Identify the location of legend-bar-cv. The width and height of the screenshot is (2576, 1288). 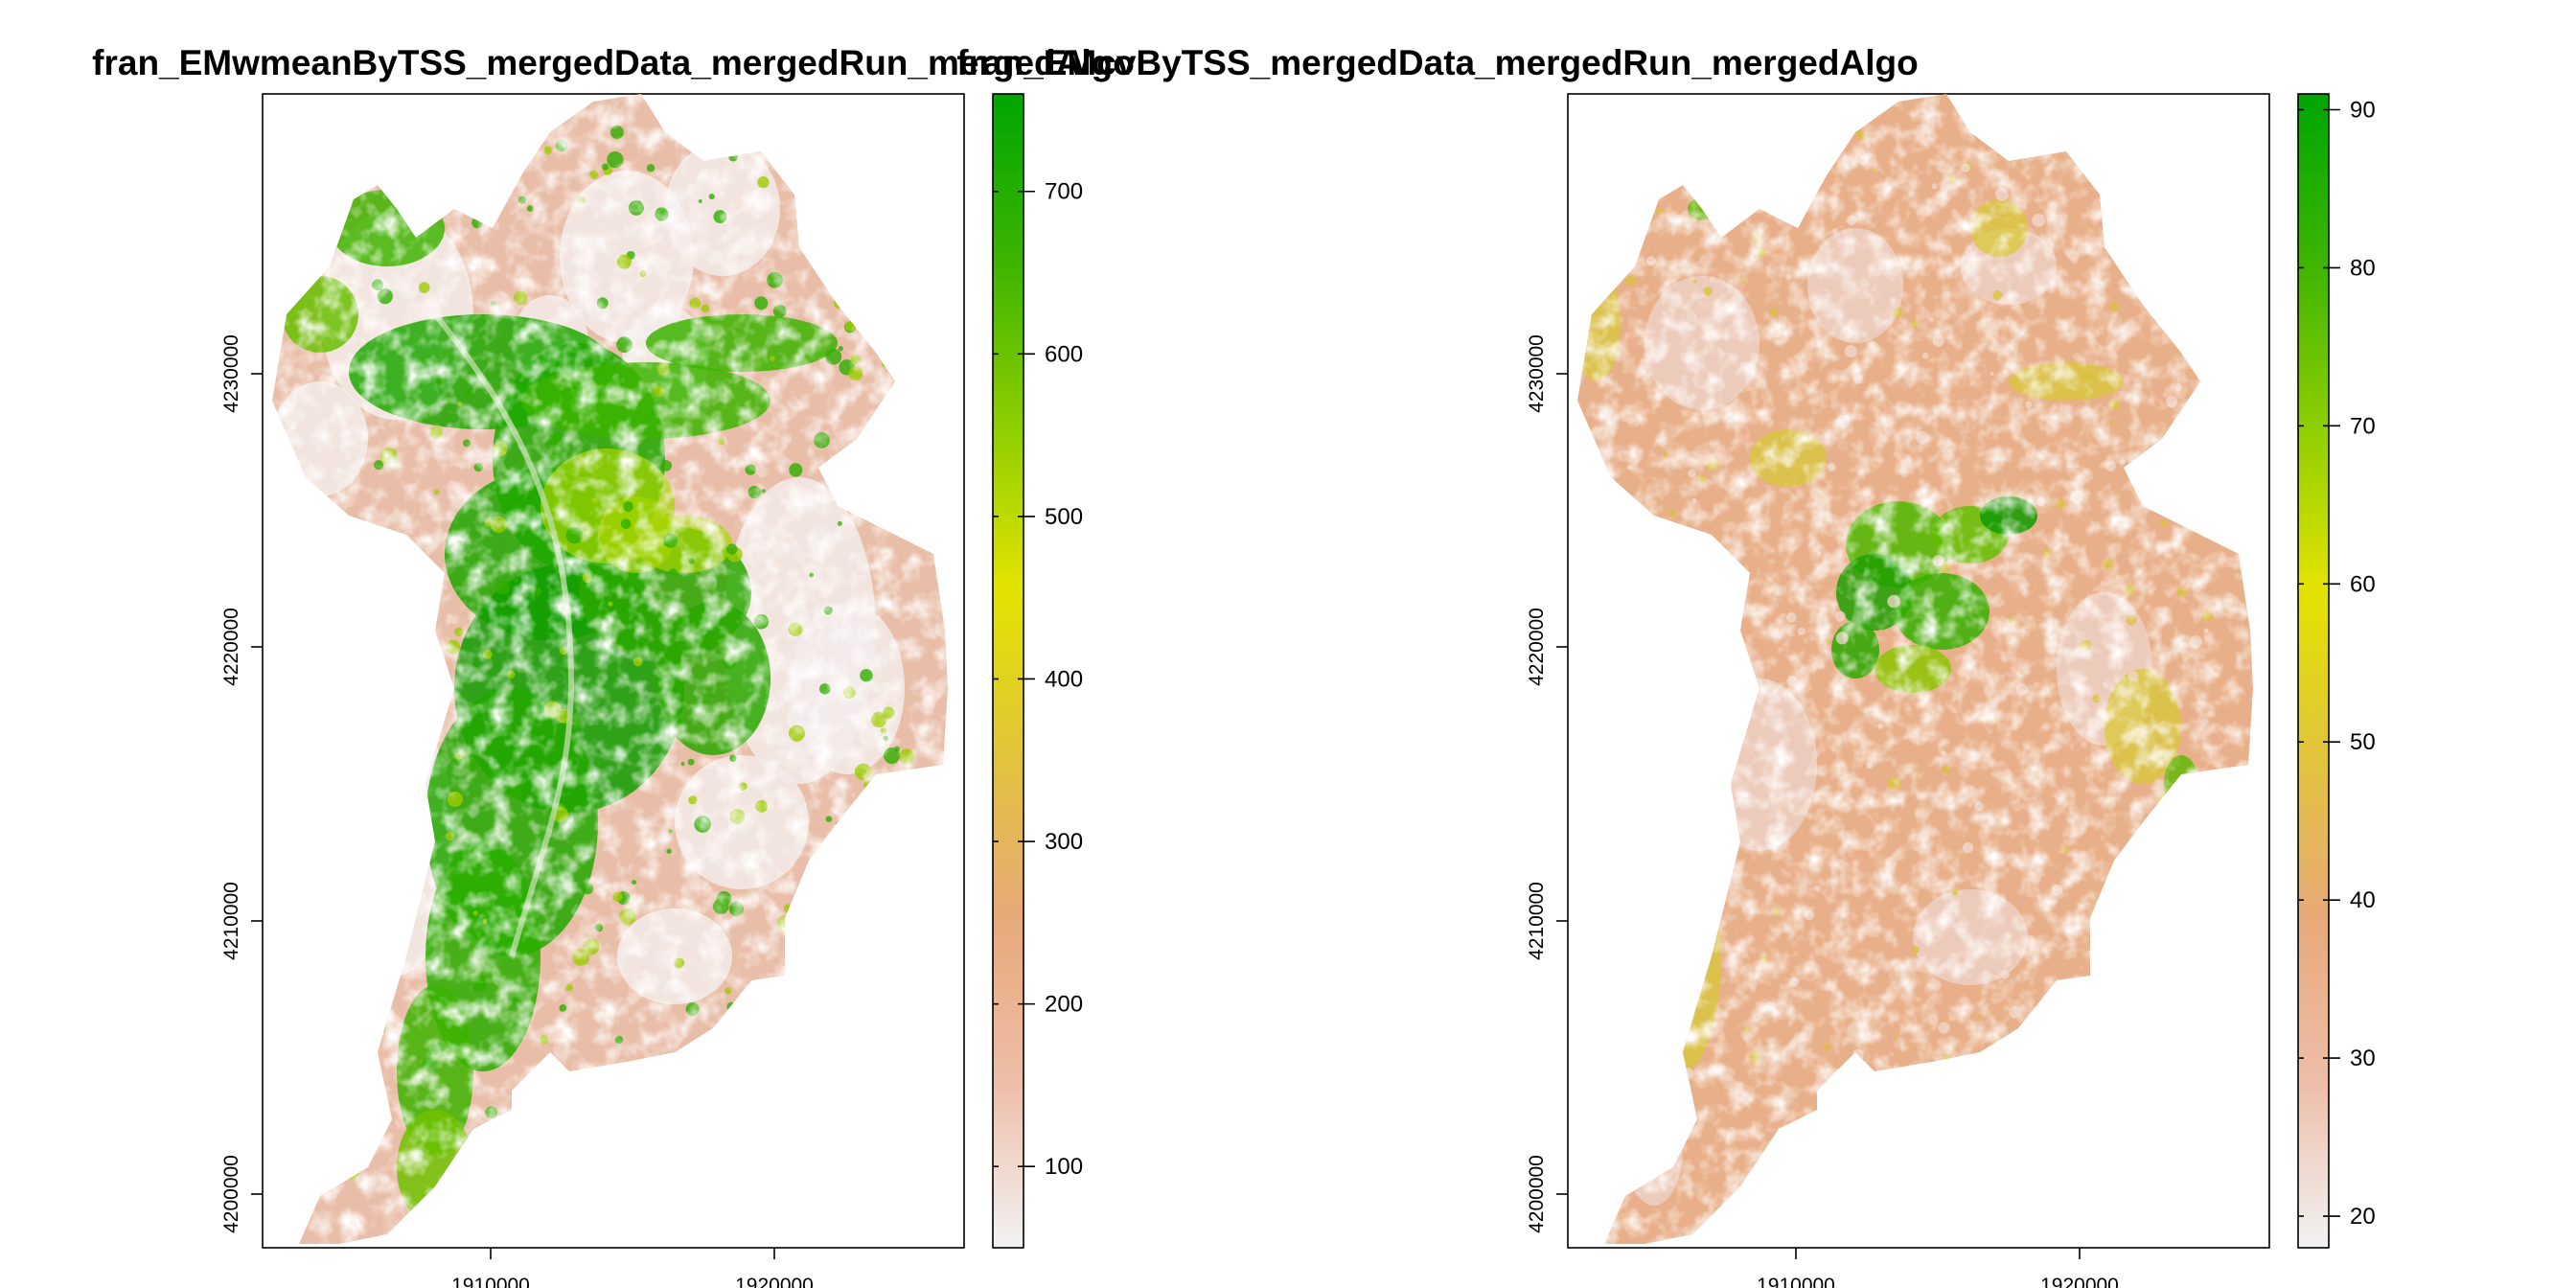
(2313, 671).